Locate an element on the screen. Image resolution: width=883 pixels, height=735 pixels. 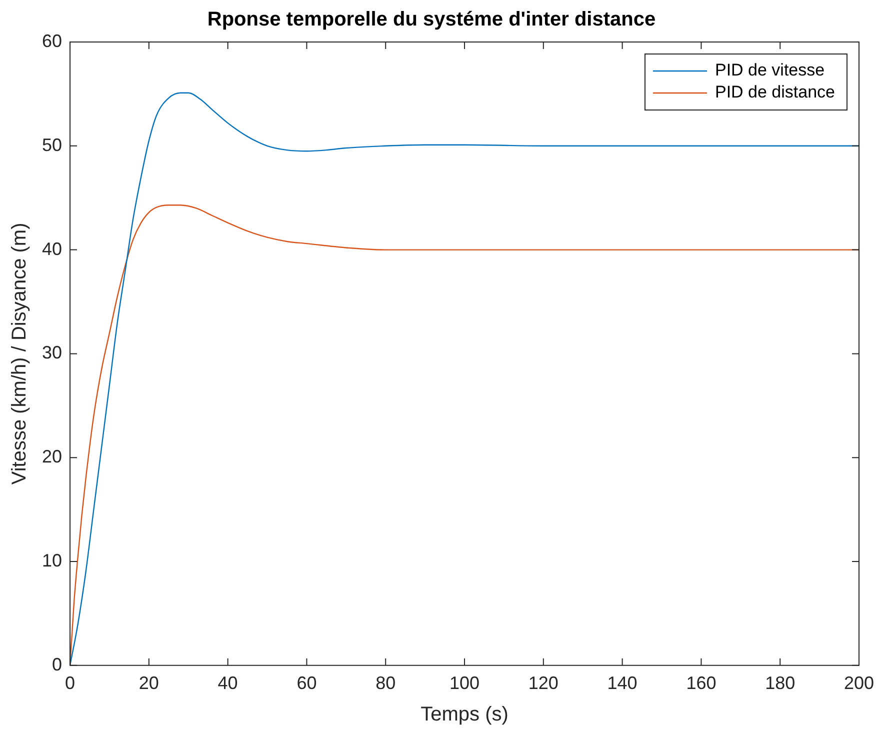
x-tick-label: 40 is located at coordinates (228, 683).